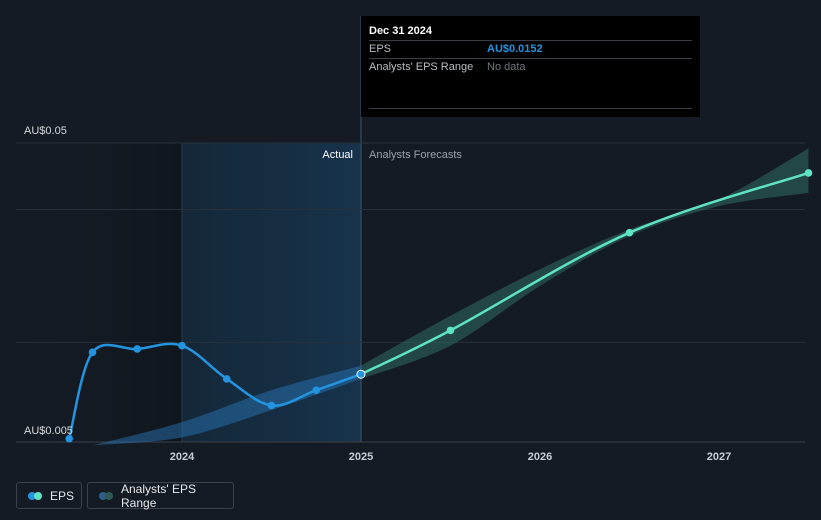 The image size is (821, 520). I want to click on tooltip-row-range: Analysts' EPS Range No data, so click(530, 67).